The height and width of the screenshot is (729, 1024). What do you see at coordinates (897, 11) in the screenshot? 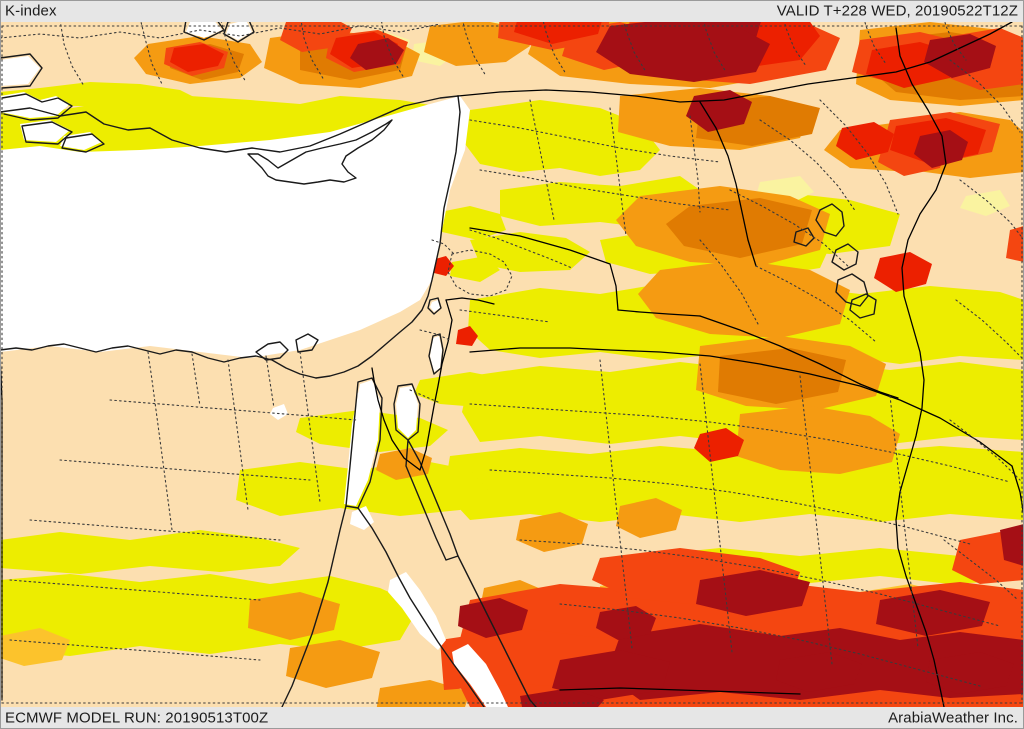
I see `valid-time-label: VALID T+228 WED, 20190522T12Z` at bounding box center [897, 11].